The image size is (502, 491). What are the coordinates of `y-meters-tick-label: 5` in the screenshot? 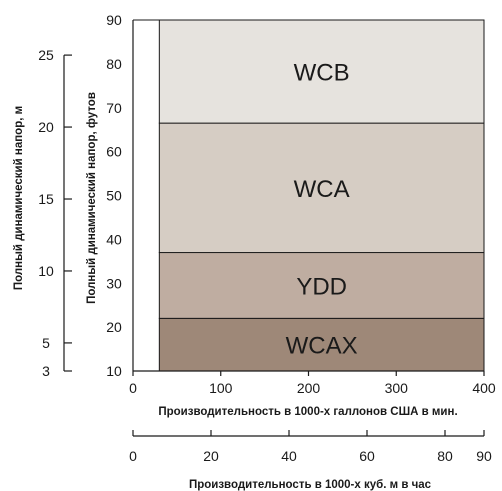 It's located at (46, 343).